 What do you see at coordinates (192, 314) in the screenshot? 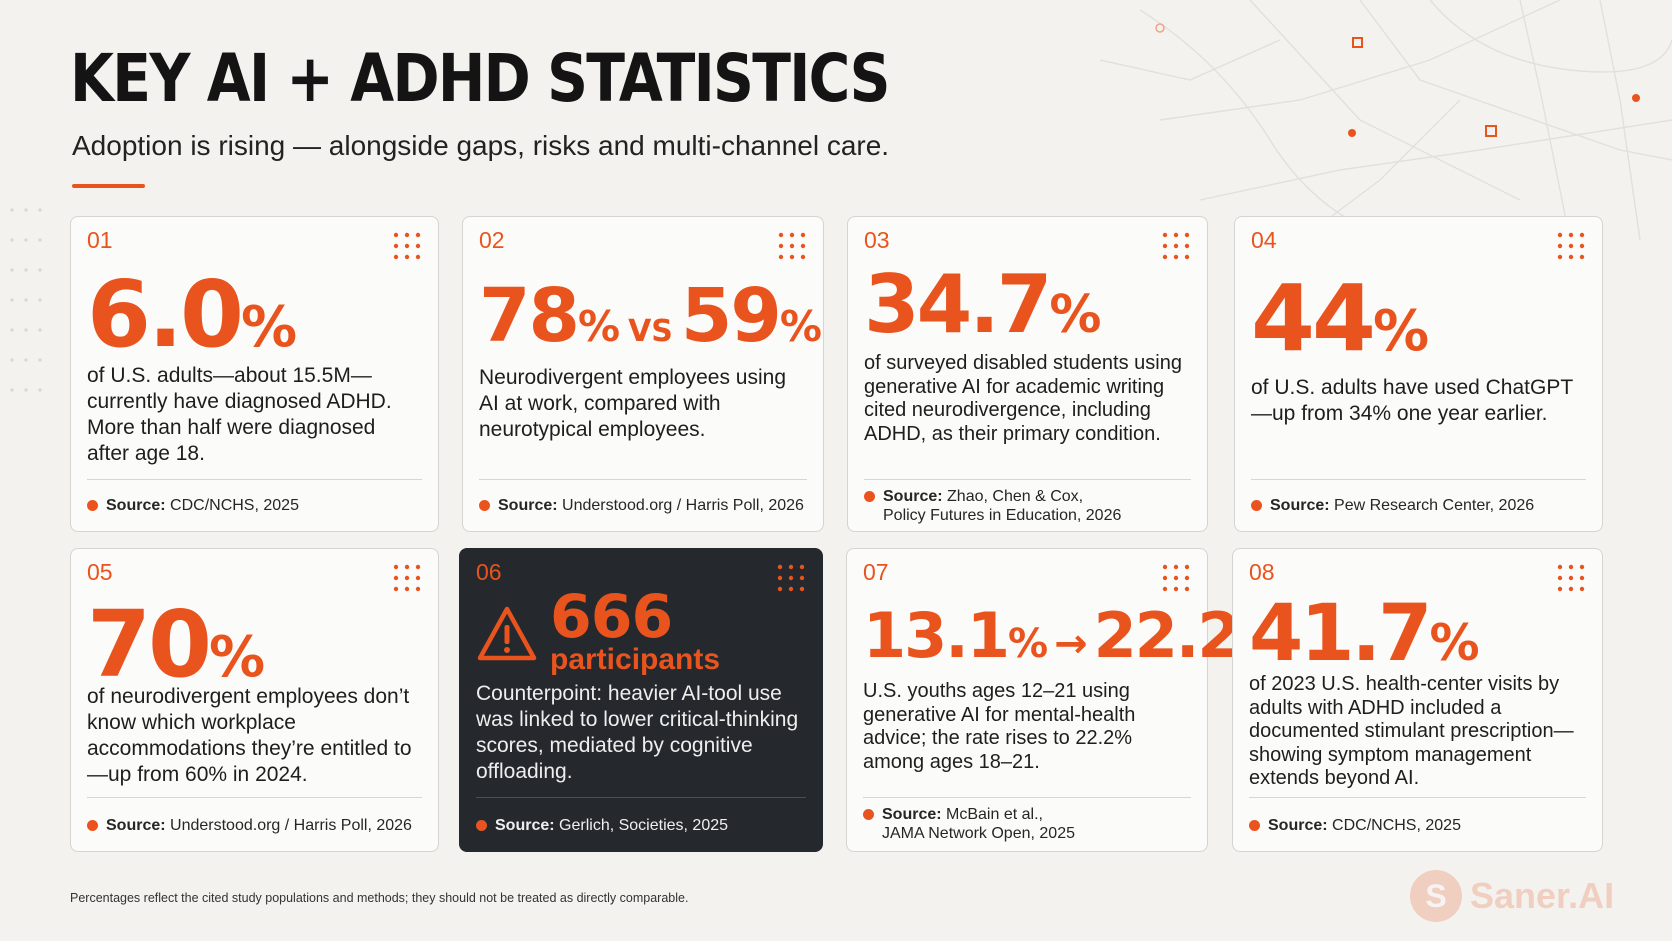
I see `stat-value: 6.0%` at bounding box center [192, 314].